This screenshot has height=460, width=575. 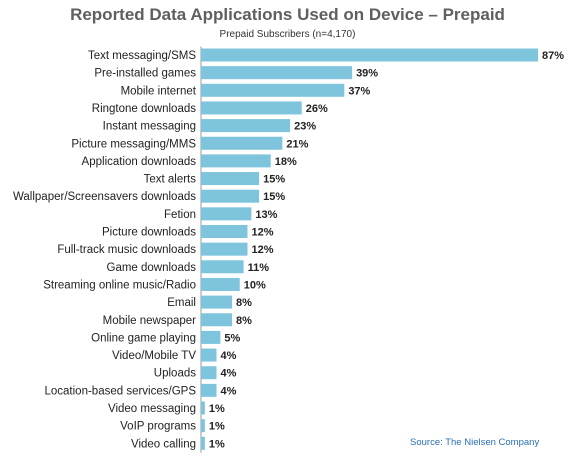 What do you see at coordinates (142, 56) in the screenshot?
I see `category-label: Text messaging/SMS` at bounding box center [142, 56].